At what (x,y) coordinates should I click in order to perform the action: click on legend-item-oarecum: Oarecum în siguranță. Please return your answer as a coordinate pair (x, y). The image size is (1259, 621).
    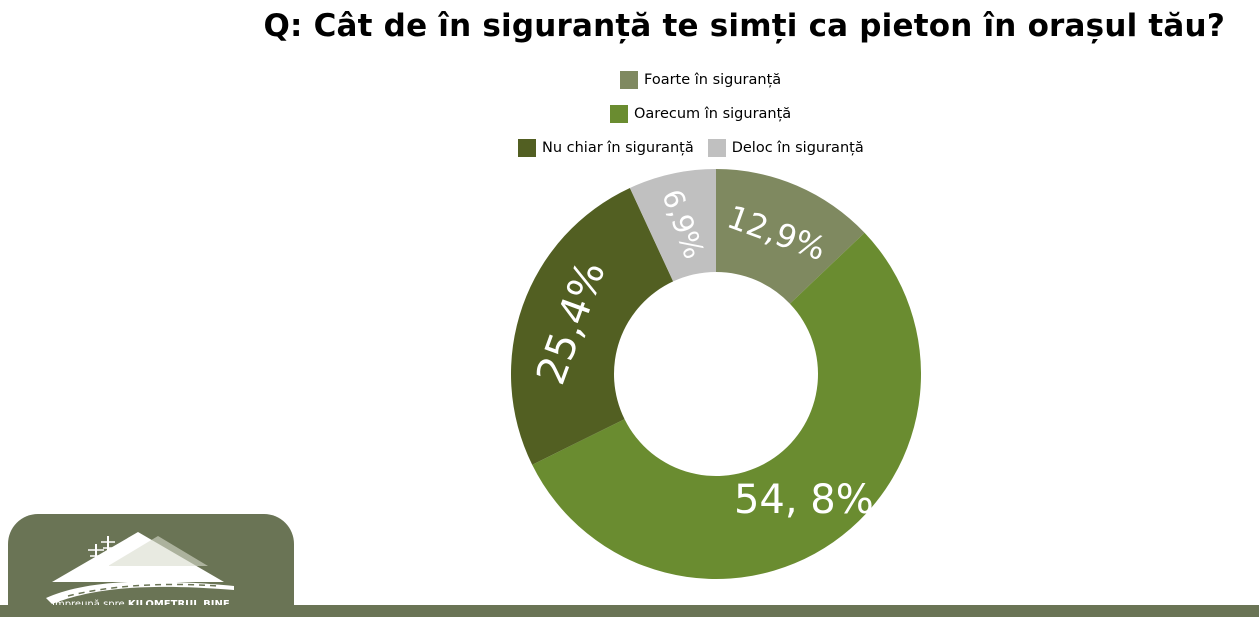
    Looking at the image, I should click on (700, 114).